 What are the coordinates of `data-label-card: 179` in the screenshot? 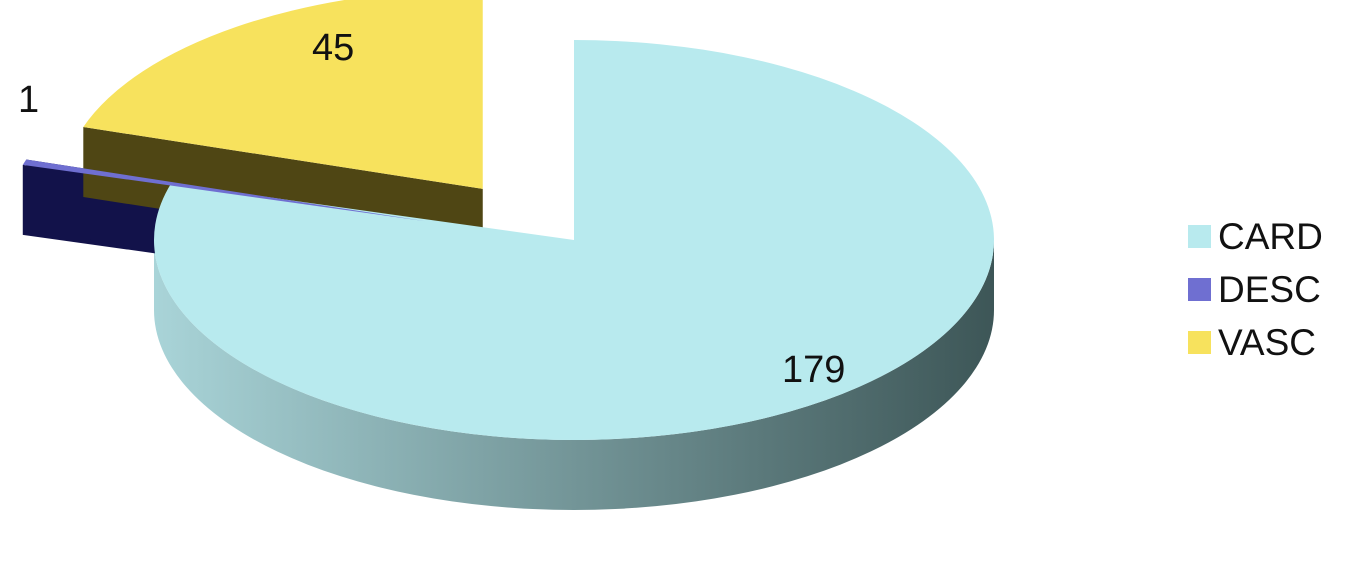 It's located at (813, 370).